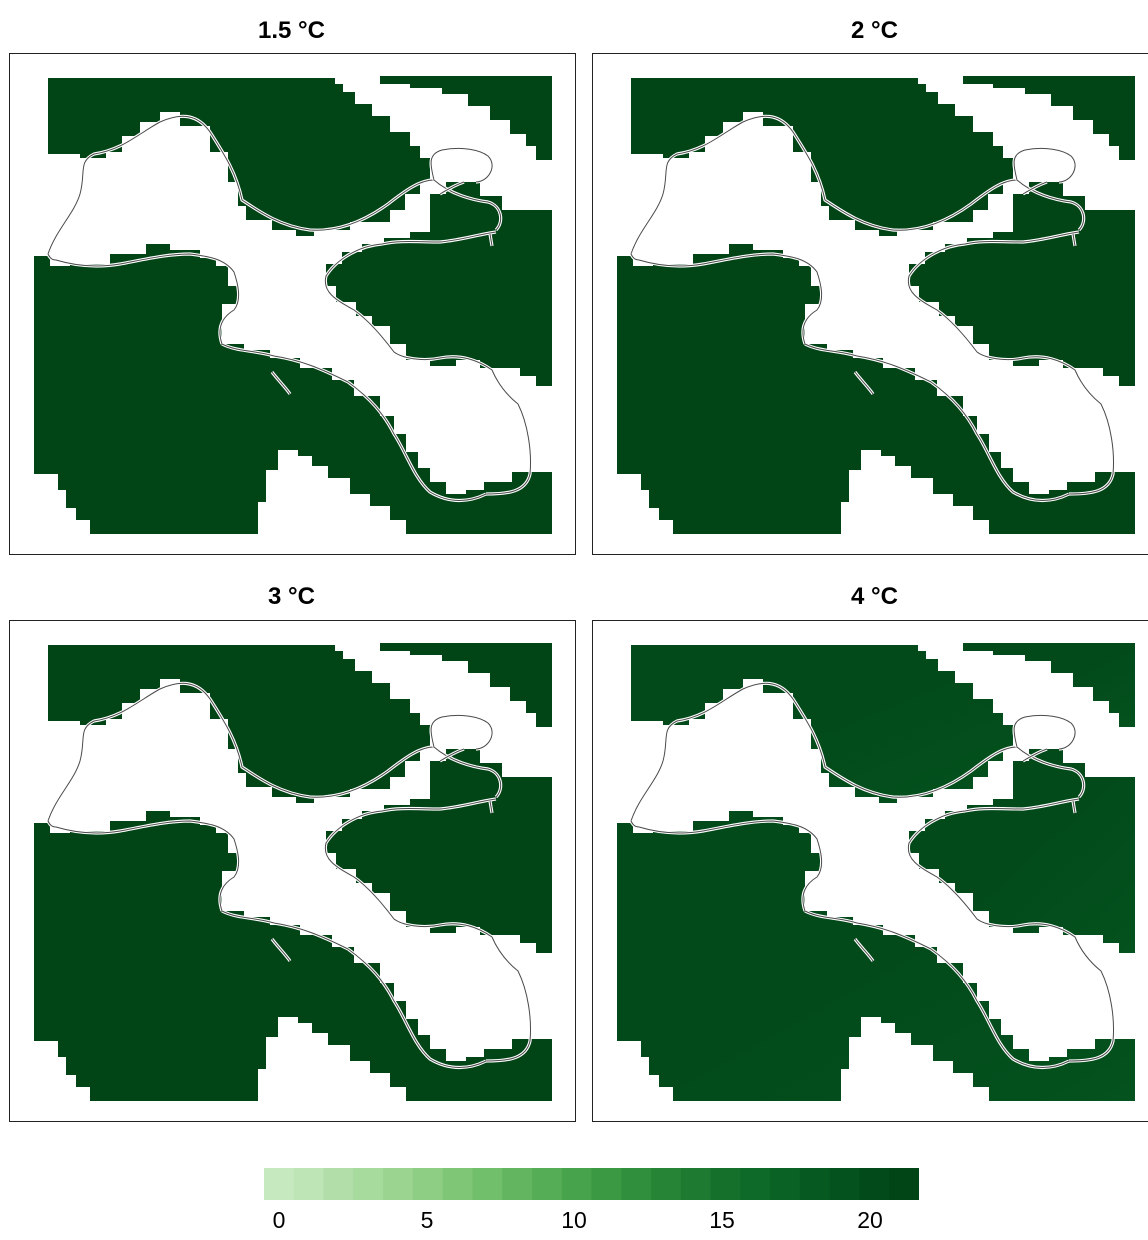  What do you see at coordinates (291, 30) in the screenshot?
I see `panel-title-1: 1.5 °C` at bounding box center [291, 30].